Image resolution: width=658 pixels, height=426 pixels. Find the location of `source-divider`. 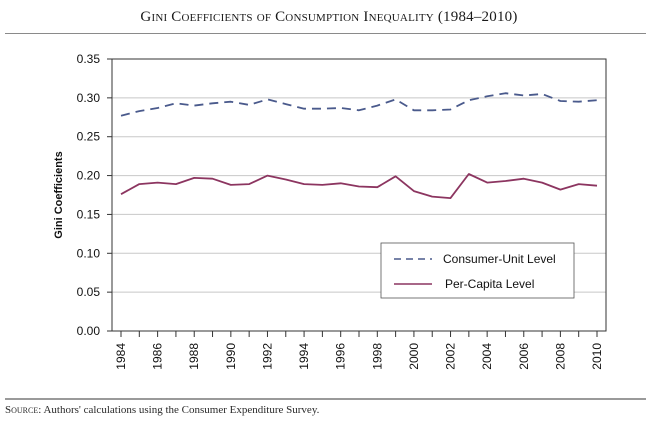

source-divider is located at coordinates (325, 399).